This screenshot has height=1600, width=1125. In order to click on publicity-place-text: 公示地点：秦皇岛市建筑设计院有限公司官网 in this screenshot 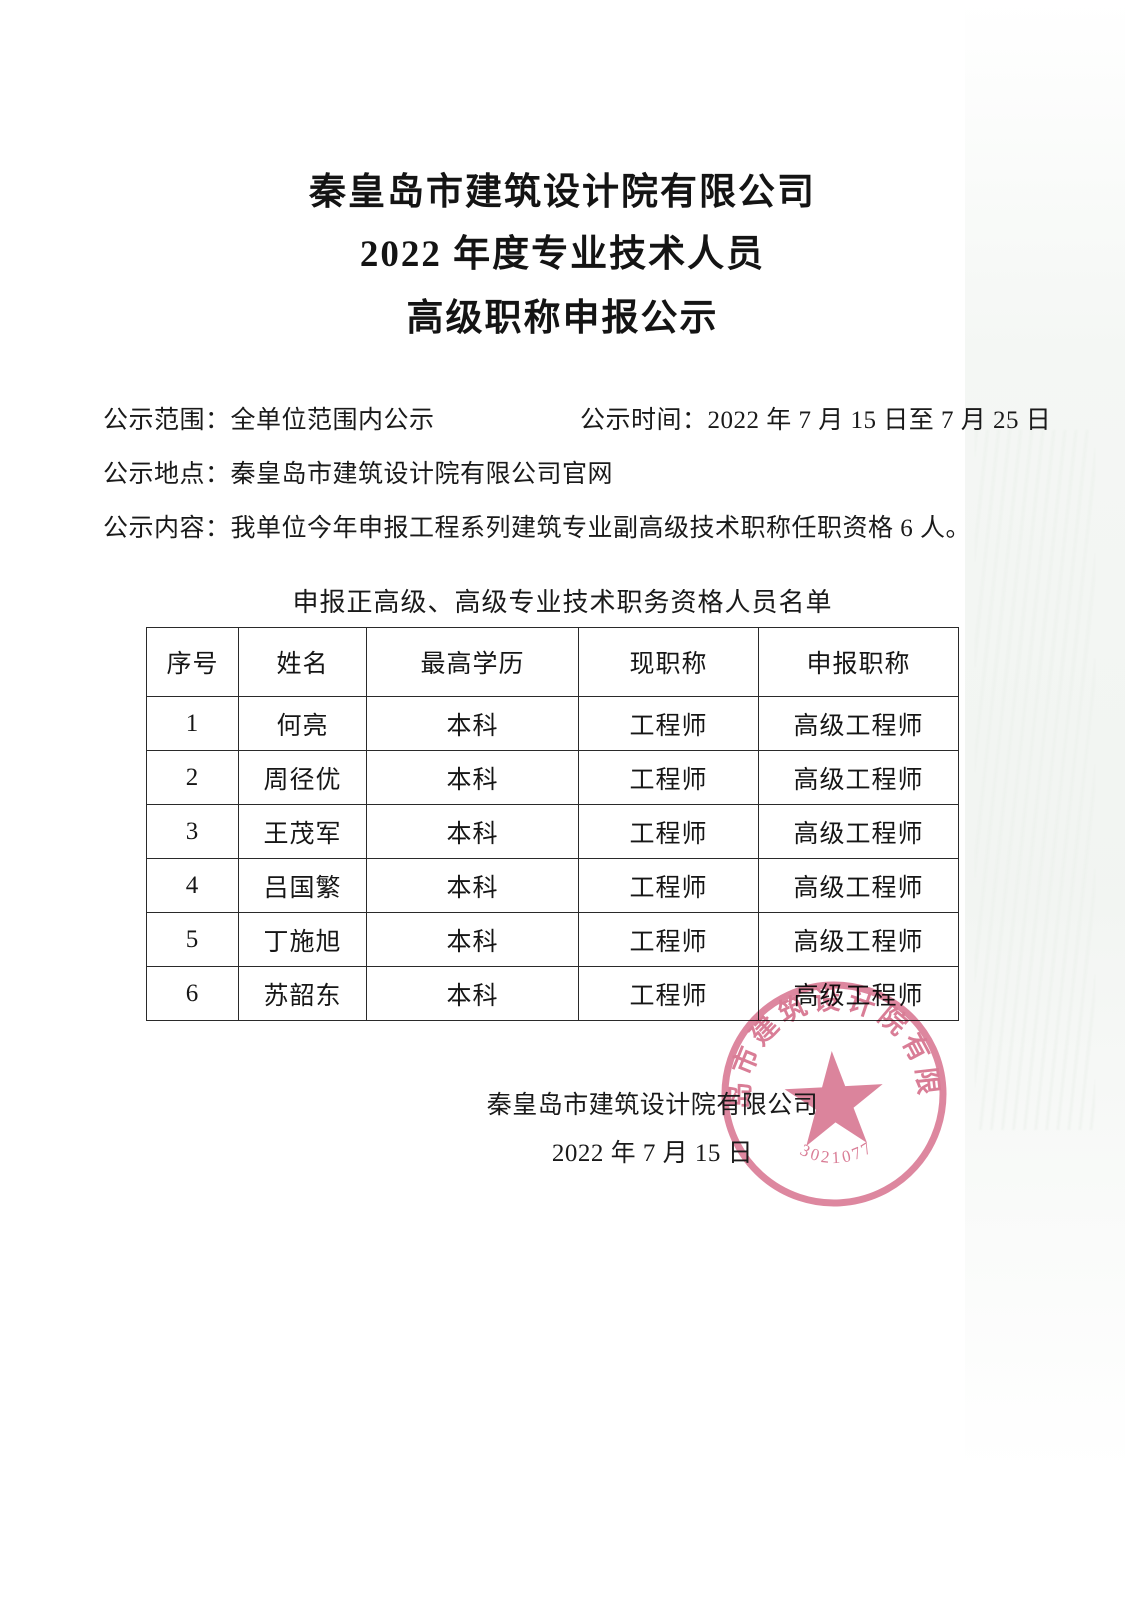, I will do `click(358, 474)`.